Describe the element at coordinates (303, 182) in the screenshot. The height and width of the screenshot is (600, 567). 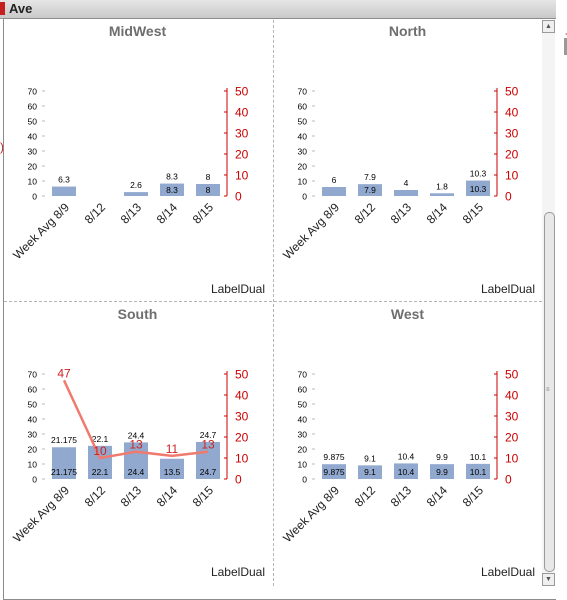
I see `y-tick-label: 10` at that location.